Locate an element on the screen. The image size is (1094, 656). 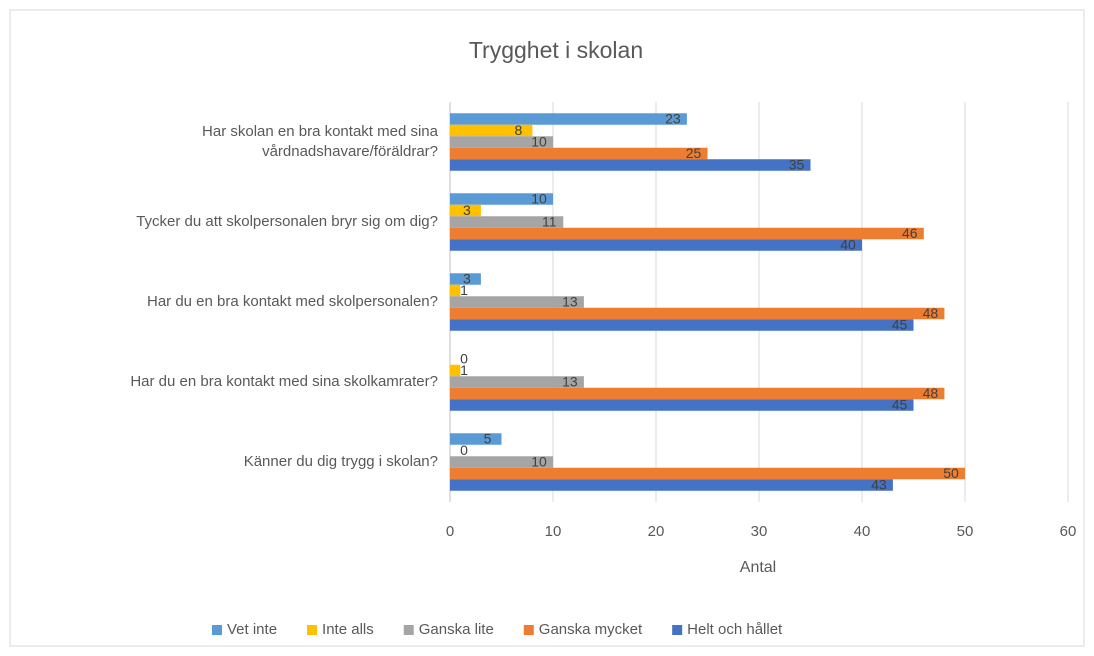
data-label: 8 is located at coordinates (519, 130).